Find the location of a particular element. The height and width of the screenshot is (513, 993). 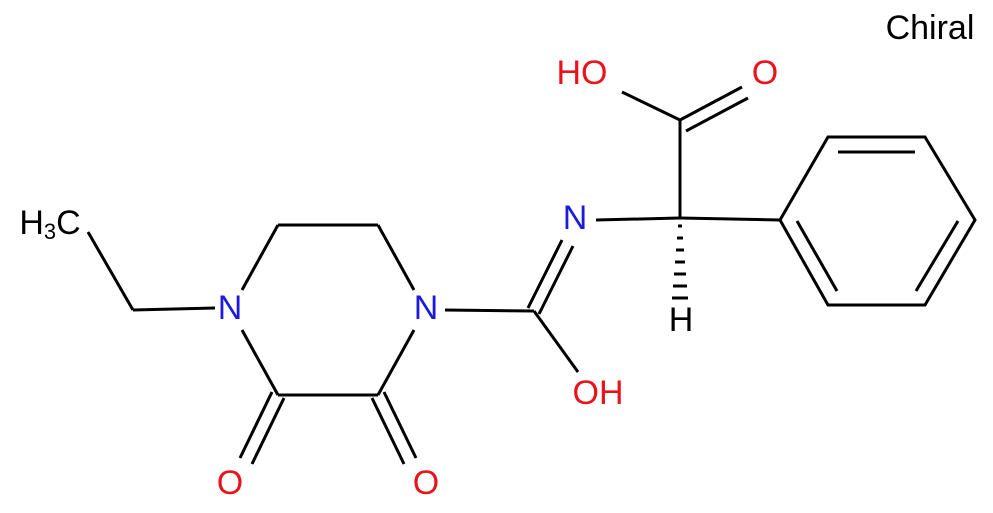

atom-label: H is located at coordinates (681, 320).